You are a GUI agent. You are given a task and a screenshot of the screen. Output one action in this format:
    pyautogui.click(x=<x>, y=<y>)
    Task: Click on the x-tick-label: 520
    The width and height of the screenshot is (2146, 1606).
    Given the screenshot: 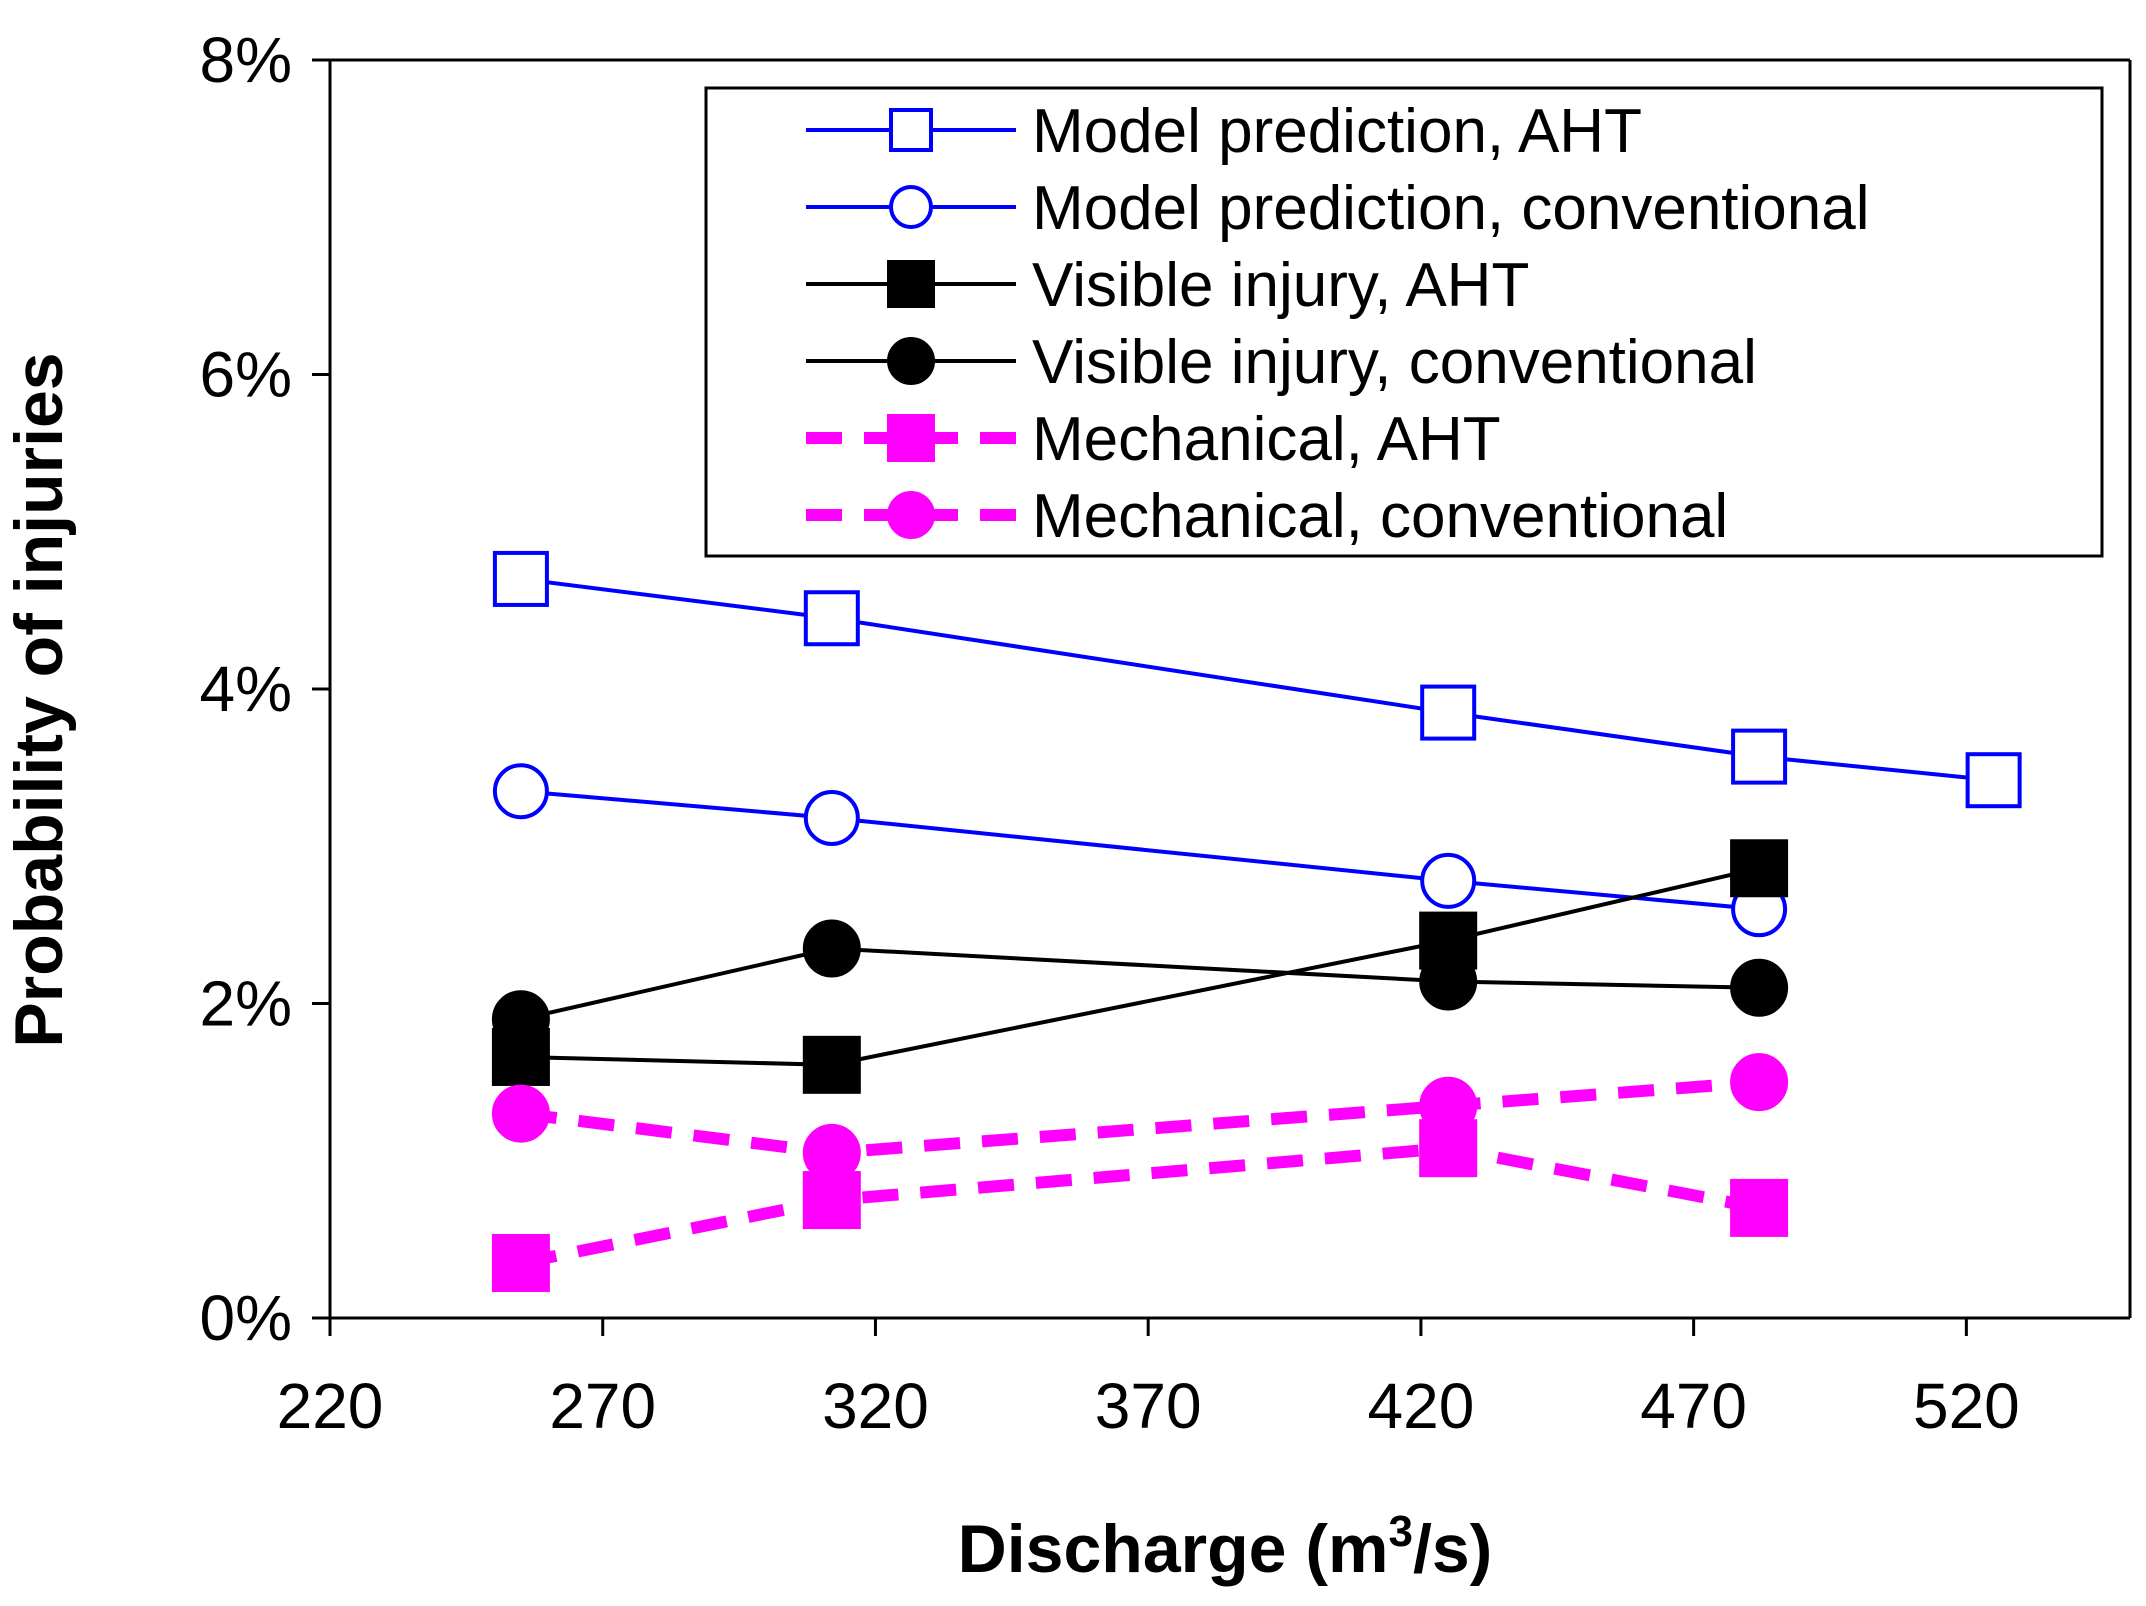 What is the action you would take?
    pyautogui.click(x=1966, y=1406)
    